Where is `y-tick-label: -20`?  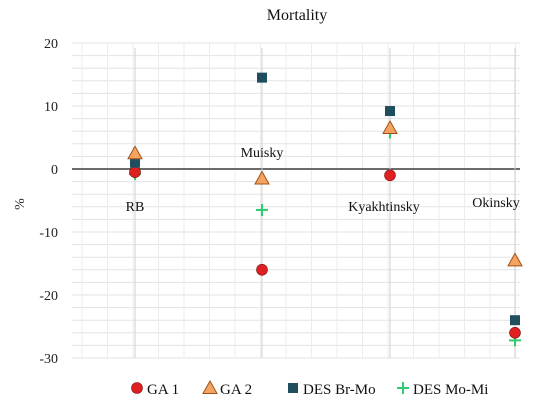
y-tick-label: -20 is located at coordinates (48, 296).